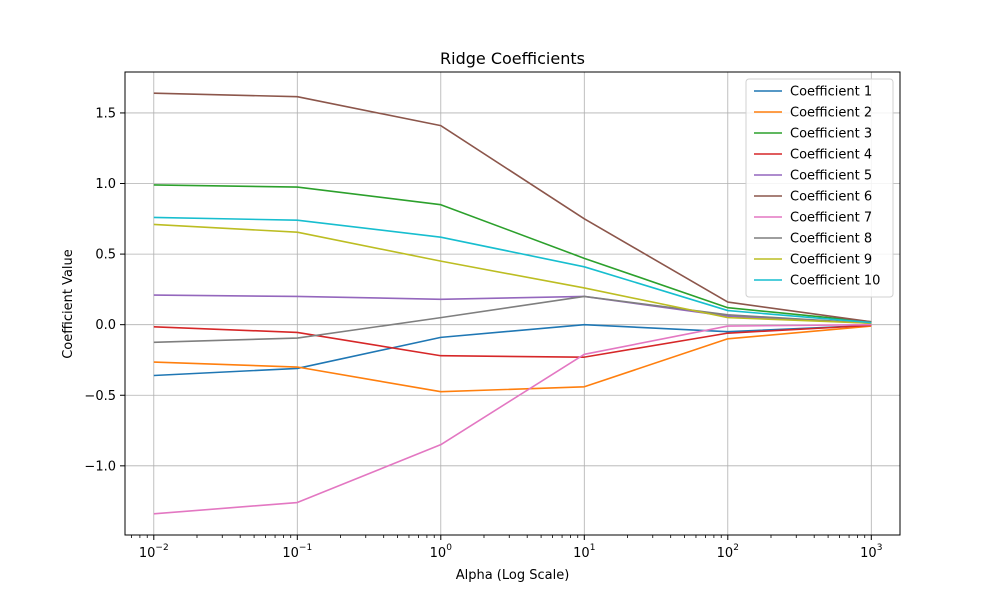 The width and height of the screenshot is (1000, 600). I want to click on legend-label: Coefficient 4, so click(831, 155).